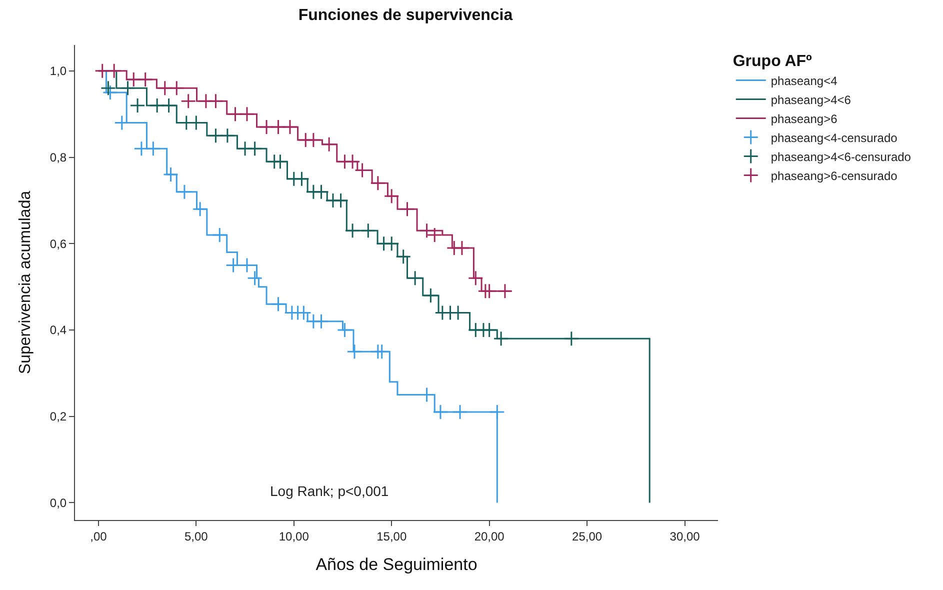 The width and height of the screenshot is (943, 590). Describe the element at coordinates (397, 564) in the screenshot. I see `x-axis-title: Años de Seguimiento` at that location.